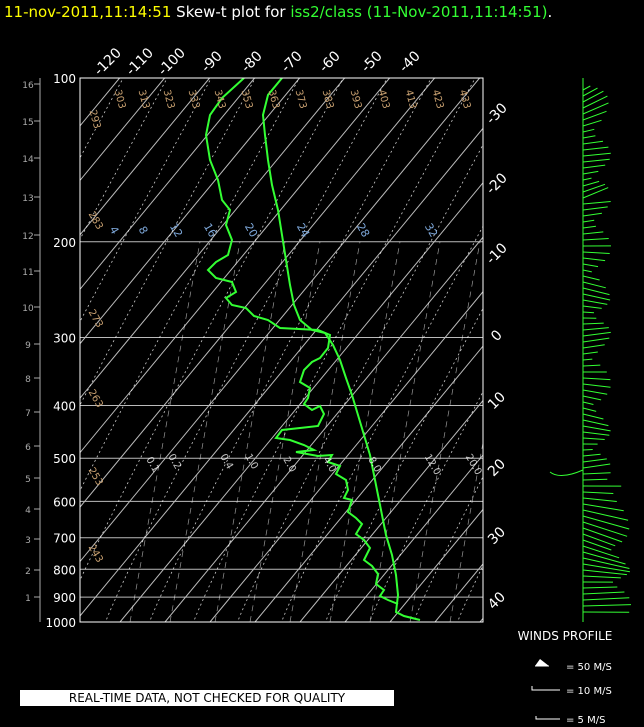 The width and height of the screenshot is (644, 727). I want to click on adiabat-label-293: 293, so click(95, 119).